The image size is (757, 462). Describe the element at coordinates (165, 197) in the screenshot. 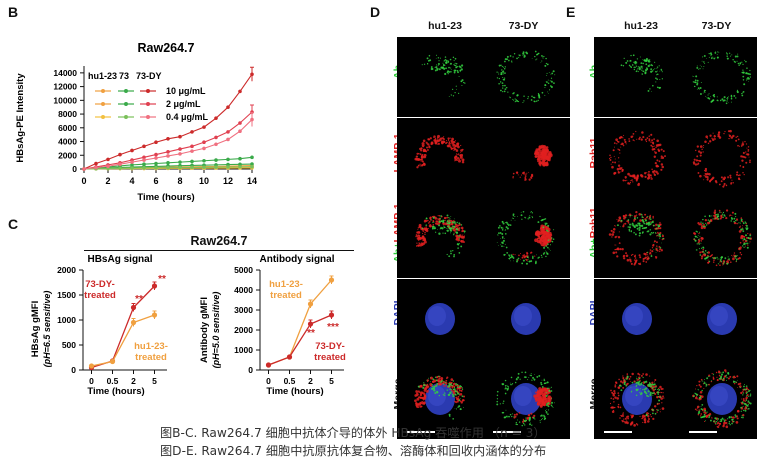

I see `chart-b-xlabel: Time (hours)` at that location.